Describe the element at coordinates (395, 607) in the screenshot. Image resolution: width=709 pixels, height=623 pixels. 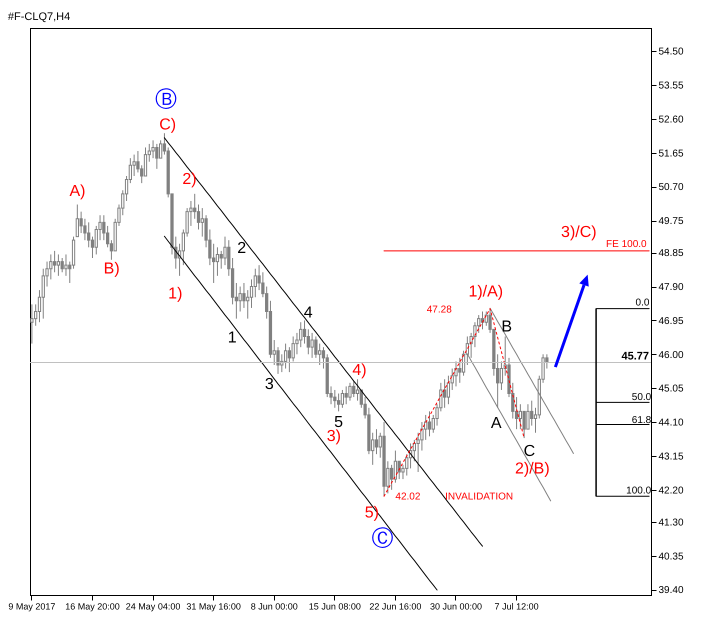
I see `x-tick-label: 22 Jun 16:00` at that location.